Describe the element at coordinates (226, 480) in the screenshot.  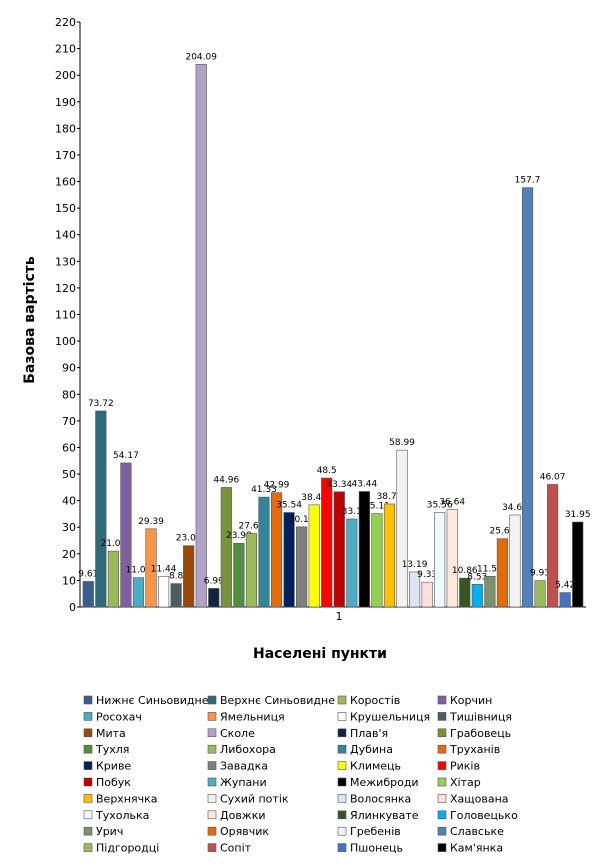
I see `value-label: 44.96` at that location.